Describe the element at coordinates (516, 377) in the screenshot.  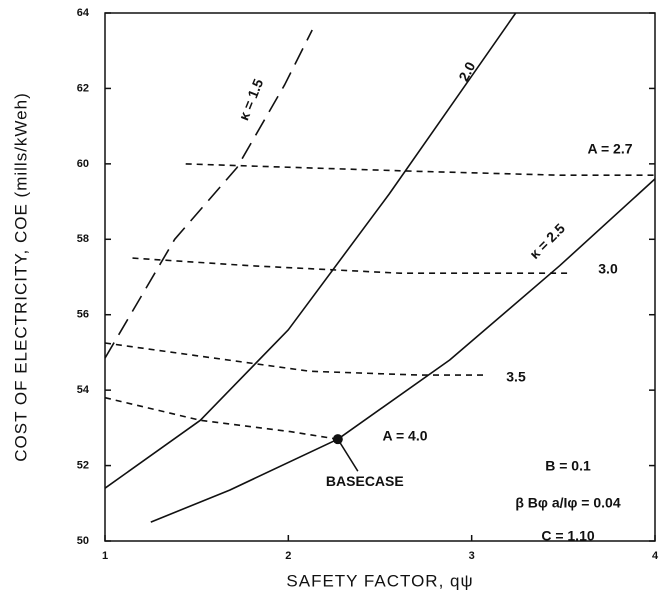
I see `curve-label: 3.5` at that location.